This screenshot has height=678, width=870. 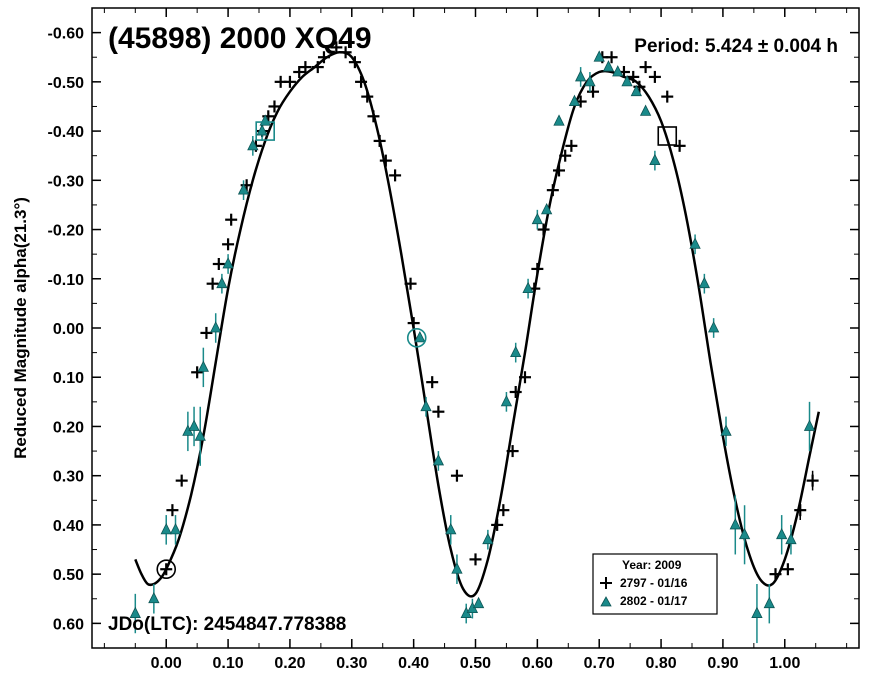 I want to click on x-tick-label: 0.60, so click(x=537, y=663).